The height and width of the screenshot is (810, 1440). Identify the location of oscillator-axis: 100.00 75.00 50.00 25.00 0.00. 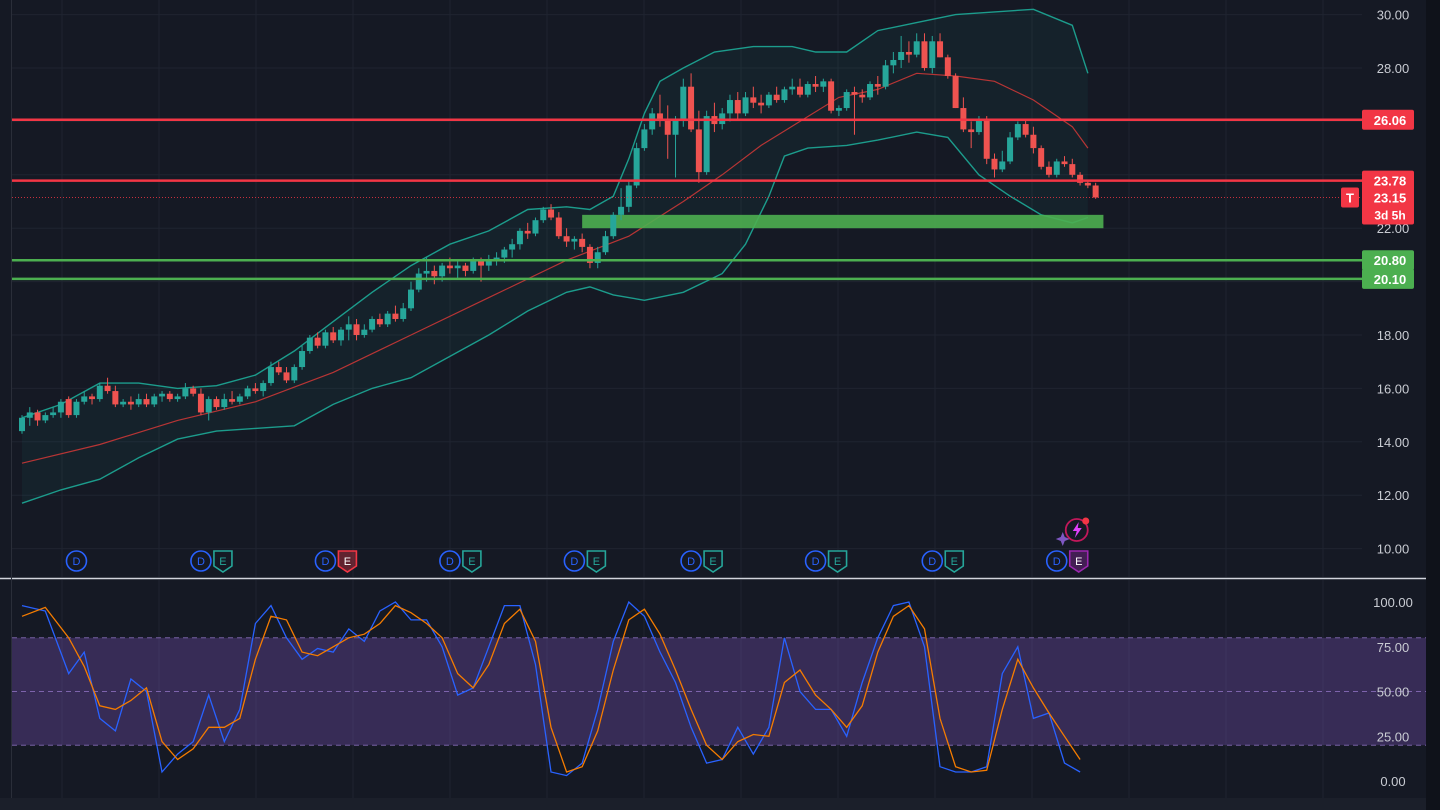
(1393, 692).